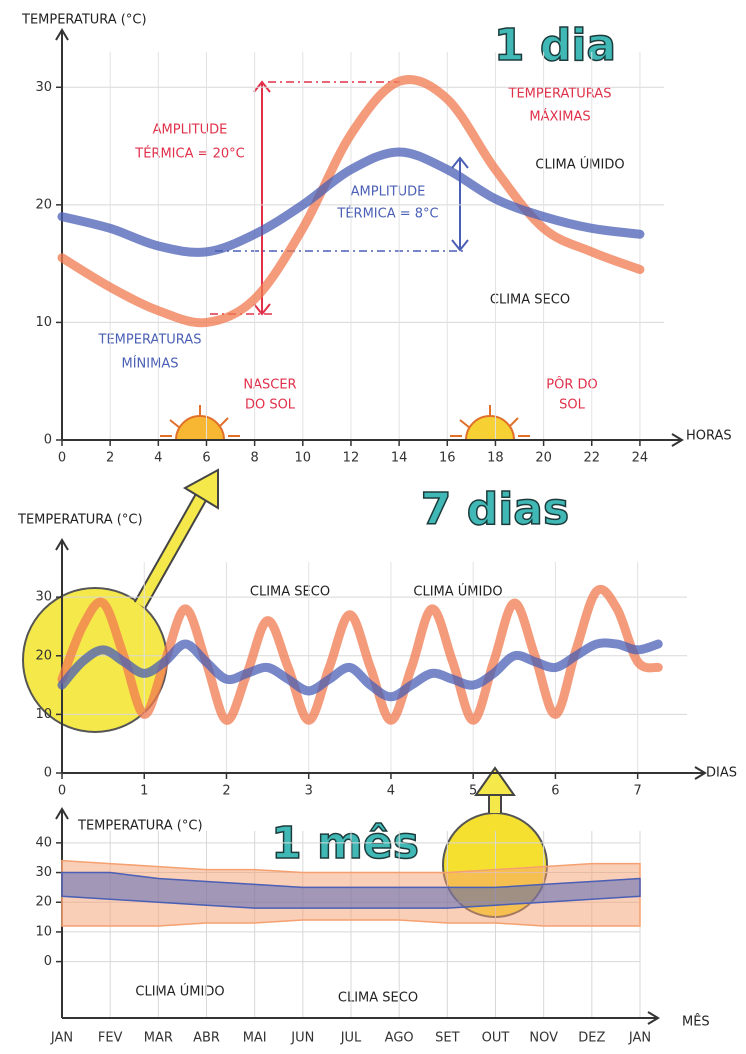 Image resolution: width=746 pixels, height=1054 pixels. Describe the element at coordinates (254, 458) in the screenshot. I see `x-tick-label: 8` at that location.